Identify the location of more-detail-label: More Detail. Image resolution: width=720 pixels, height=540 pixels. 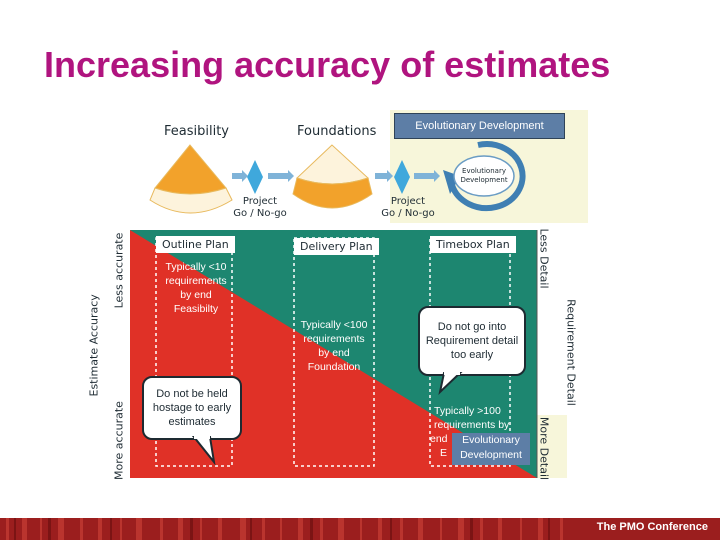
(544, 448).